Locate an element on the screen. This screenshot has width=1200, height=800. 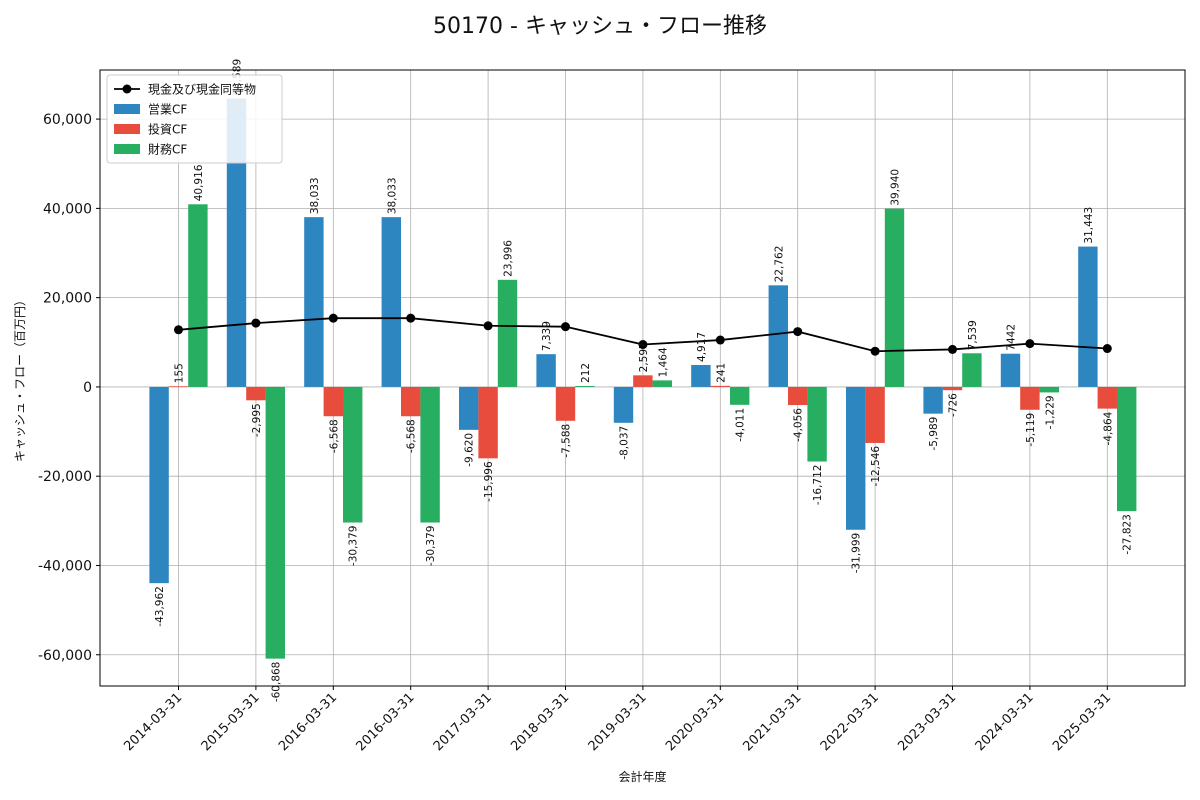
x-tick-label: 2018-03-31 is located at coordinates (540, 722).